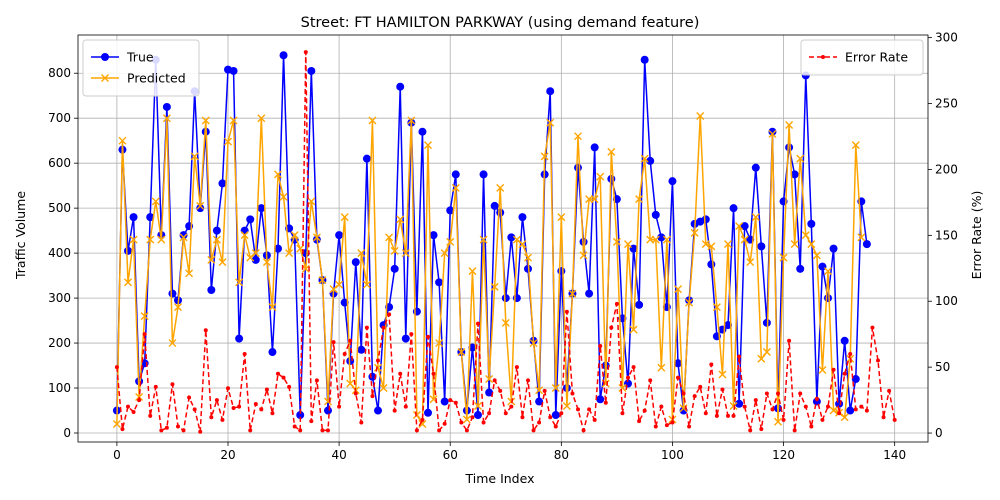 The width and height of the screenshot is (1000, 500). Describe the element at coordinates (876, 57) in the screenshot. I see `legend-label-error-rate: Error Rate` at that location.